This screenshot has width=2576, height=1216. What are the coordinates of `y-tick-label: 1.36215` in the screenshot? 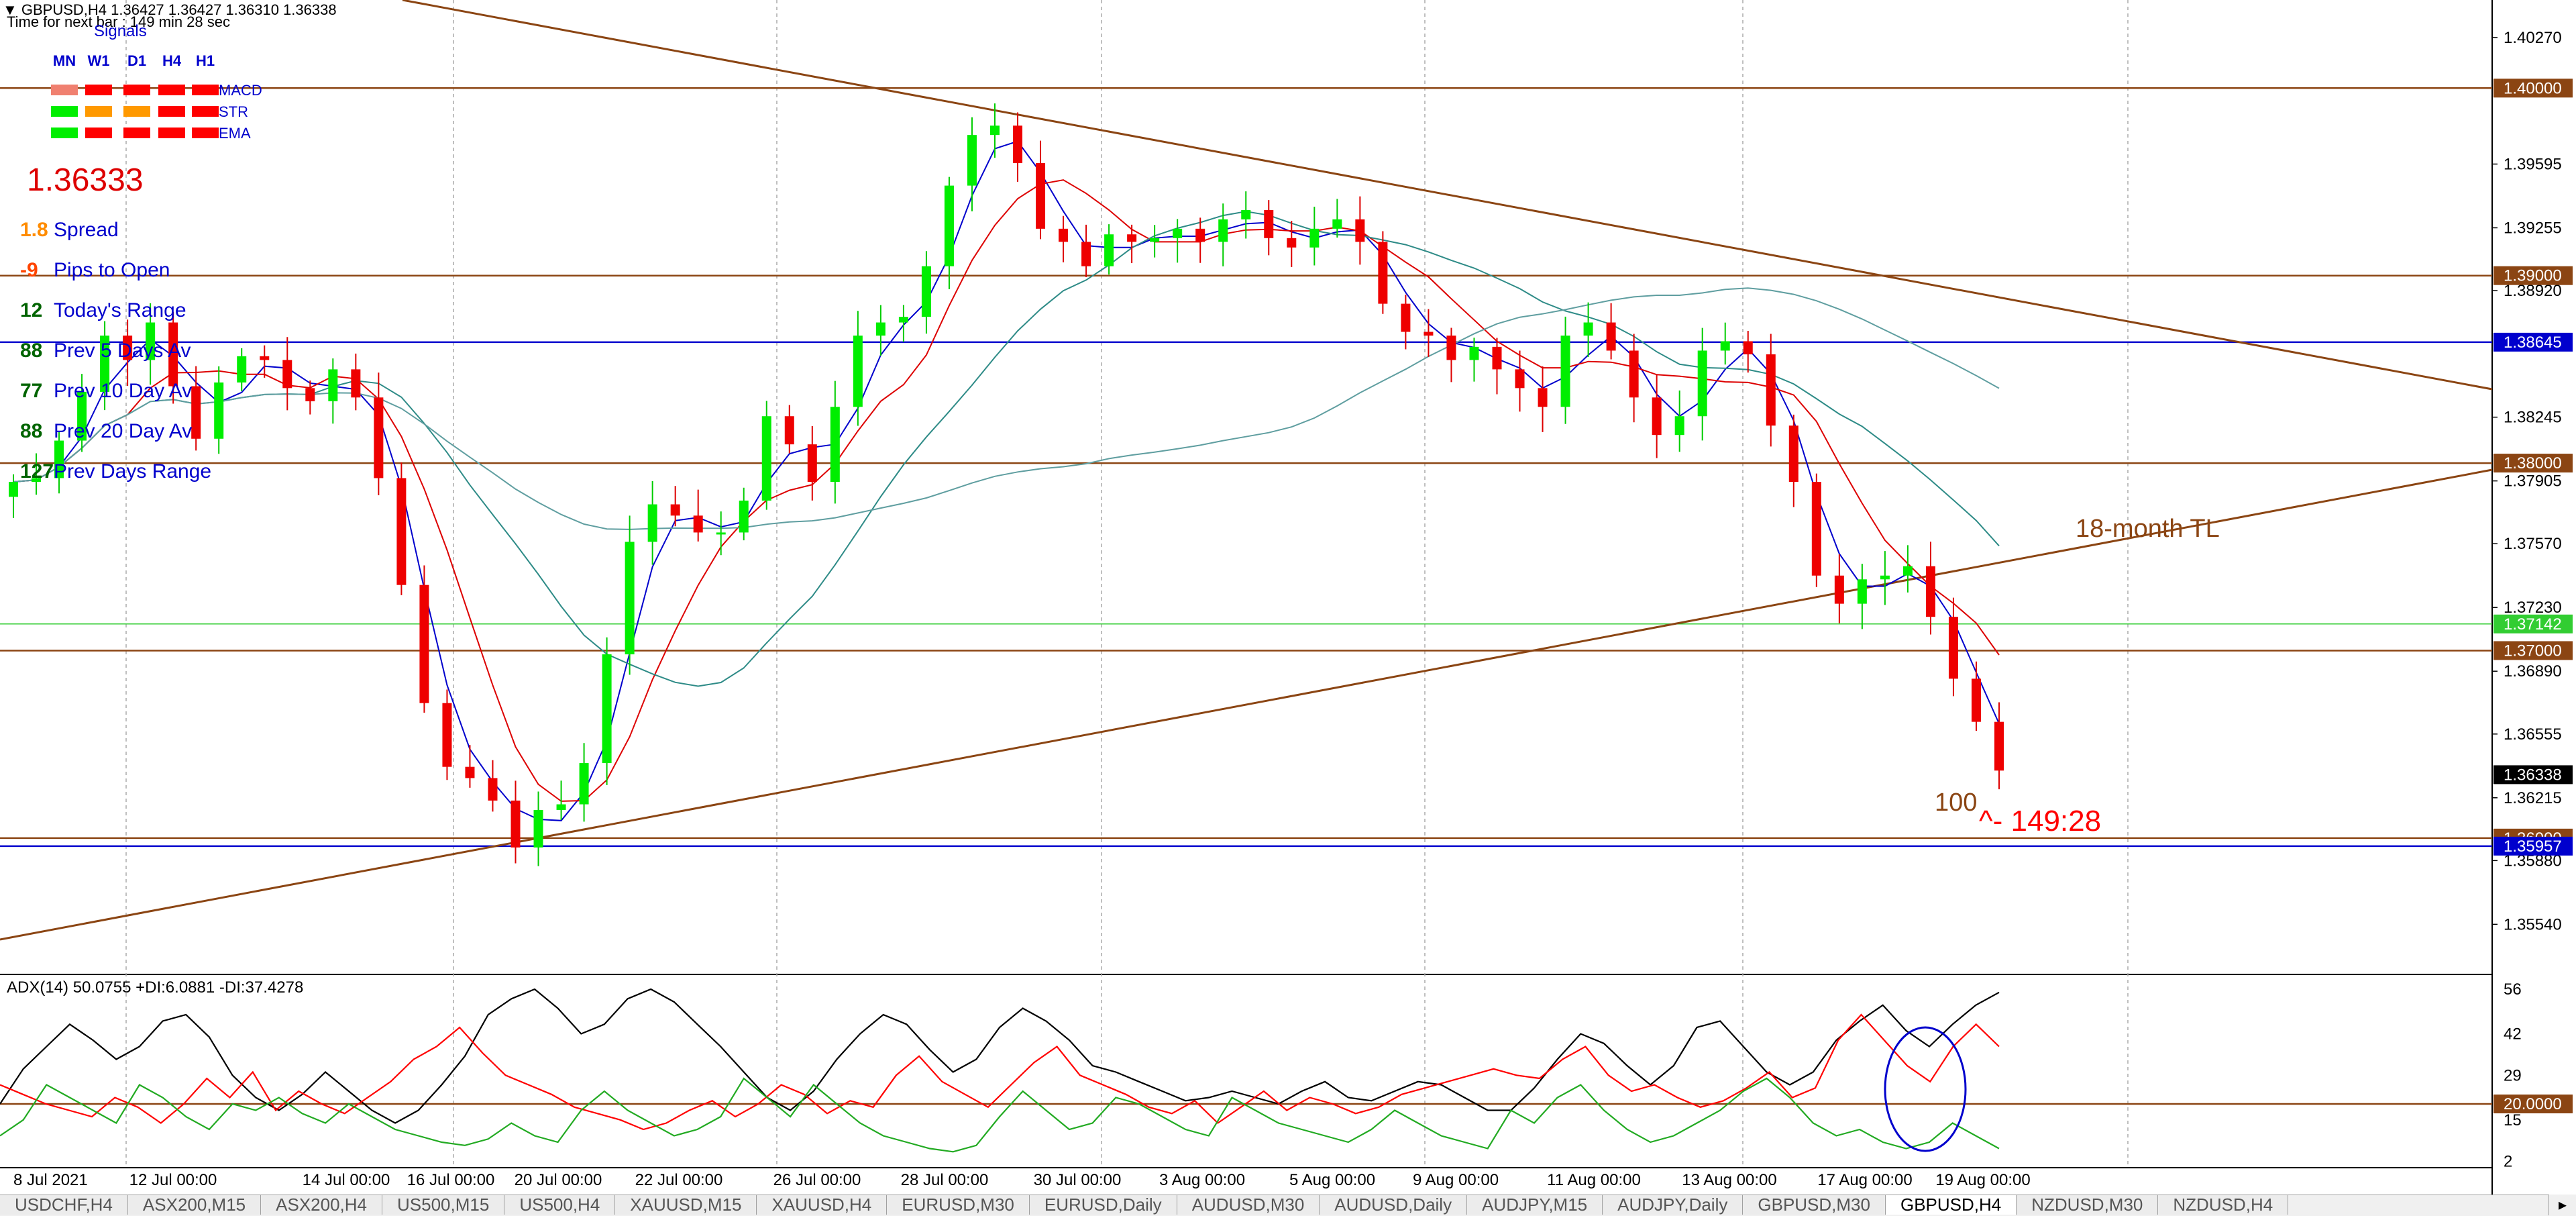 It's located at (2533, 798).